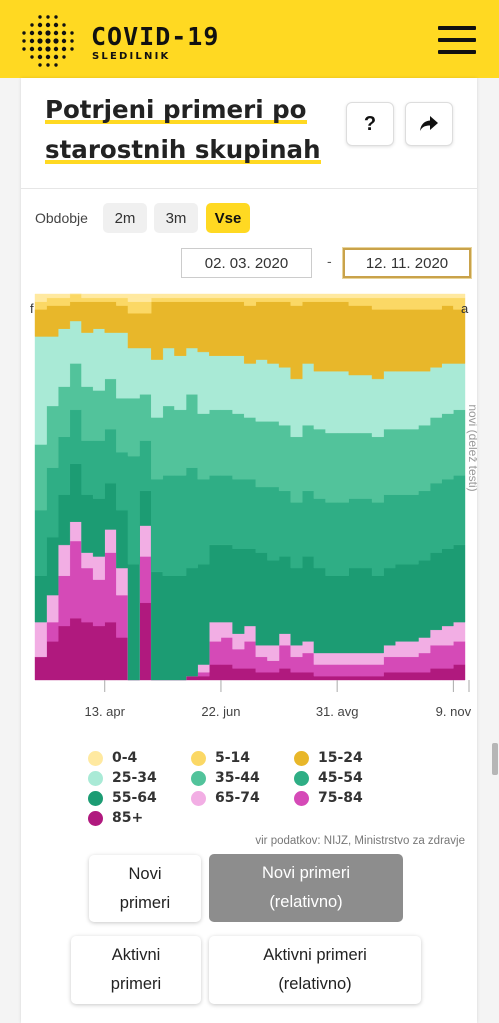  Describe the element at coordinates (195, 130) in the screenshot. I see `chart-title: Potrjeni primeri po starostnih skupinah` at that location.